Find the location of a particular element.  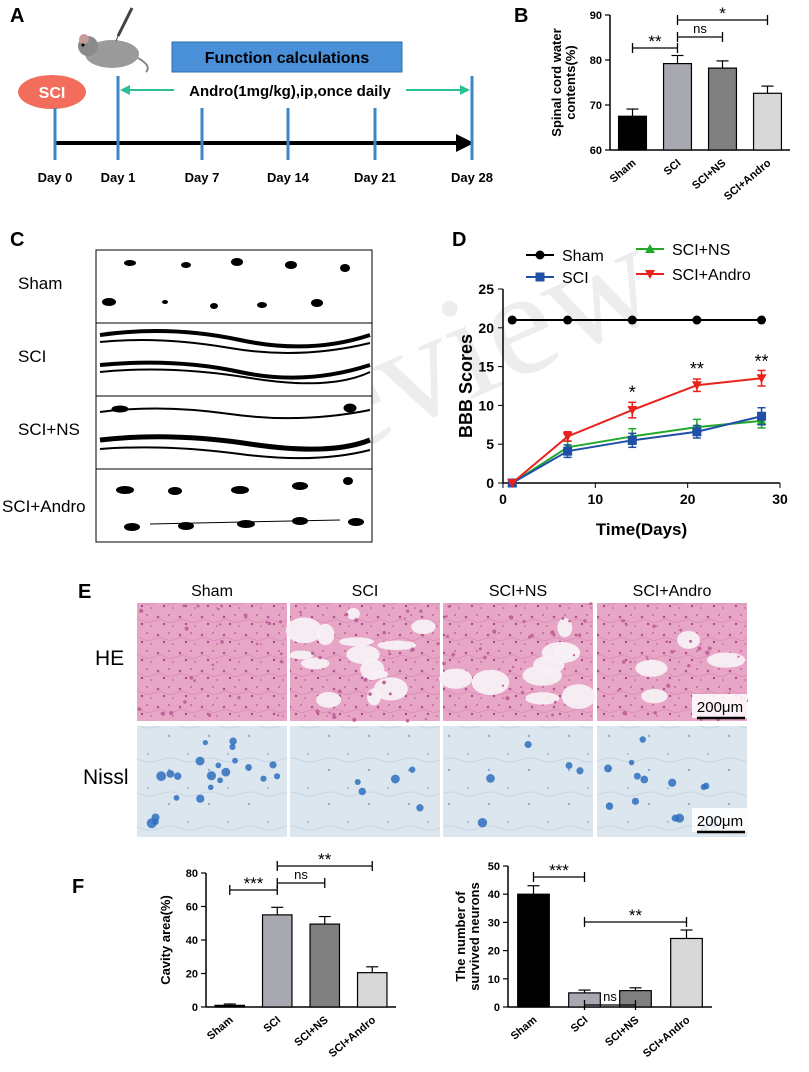

series-line-sci-andro is located at coordinates (636, 430).